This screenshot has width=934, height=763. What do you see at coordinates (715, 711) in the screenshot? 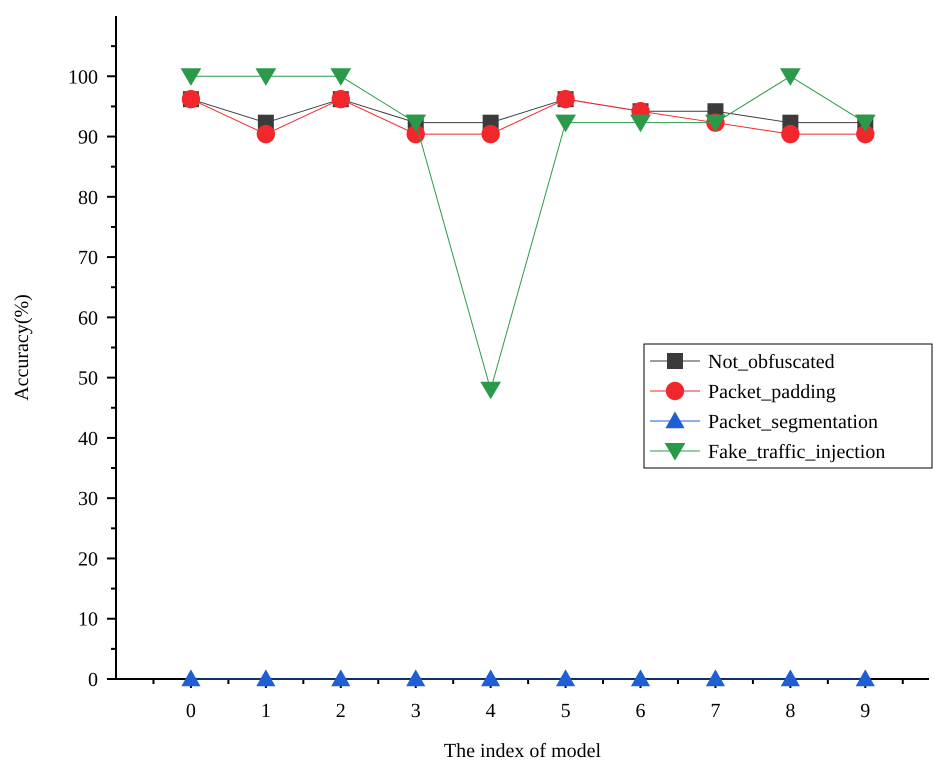
I see `x-tick-label: 7` at bounding box center [715, 711].